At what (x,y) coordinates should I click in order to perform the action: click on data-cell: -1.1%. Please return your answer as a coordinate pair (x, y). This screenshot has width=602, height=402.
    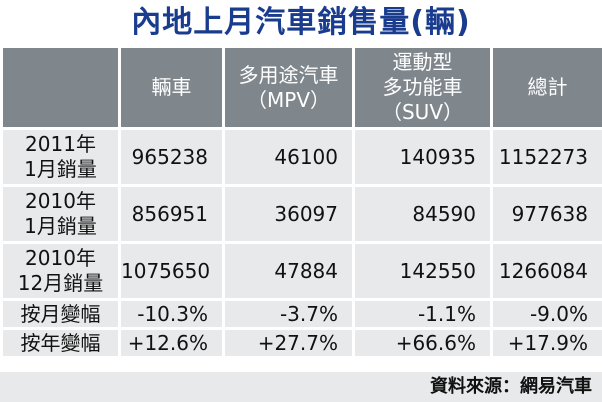
    Looking at the image, I should click on (422, 314).